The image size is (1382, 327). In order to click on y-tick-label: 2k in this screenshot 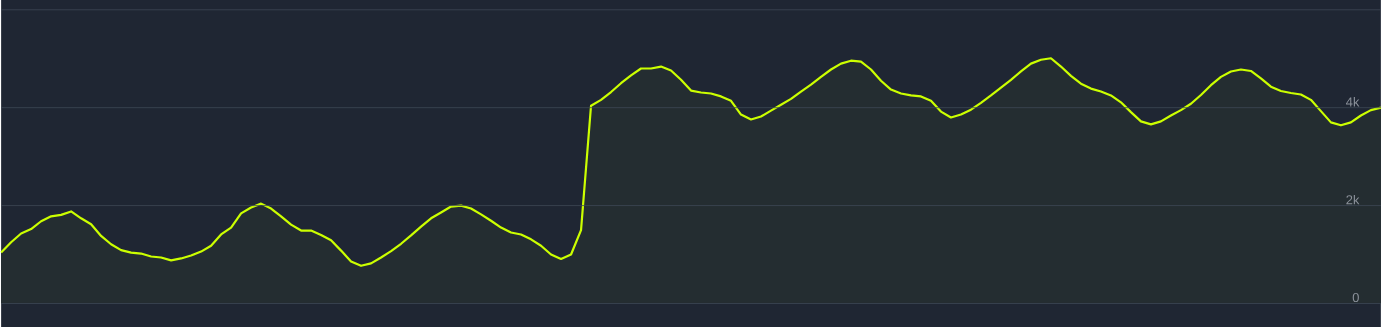, I will do `click(1353, 199)`.